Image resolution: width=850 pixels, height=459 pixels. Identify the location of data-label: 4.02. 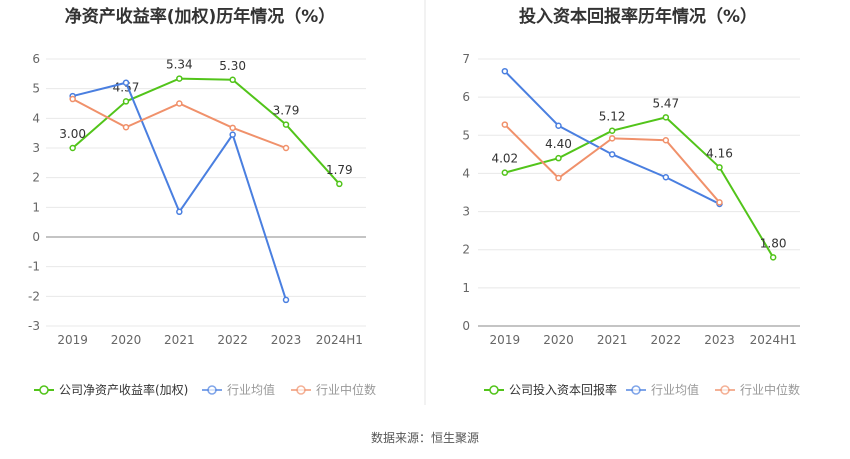
(504, 159).